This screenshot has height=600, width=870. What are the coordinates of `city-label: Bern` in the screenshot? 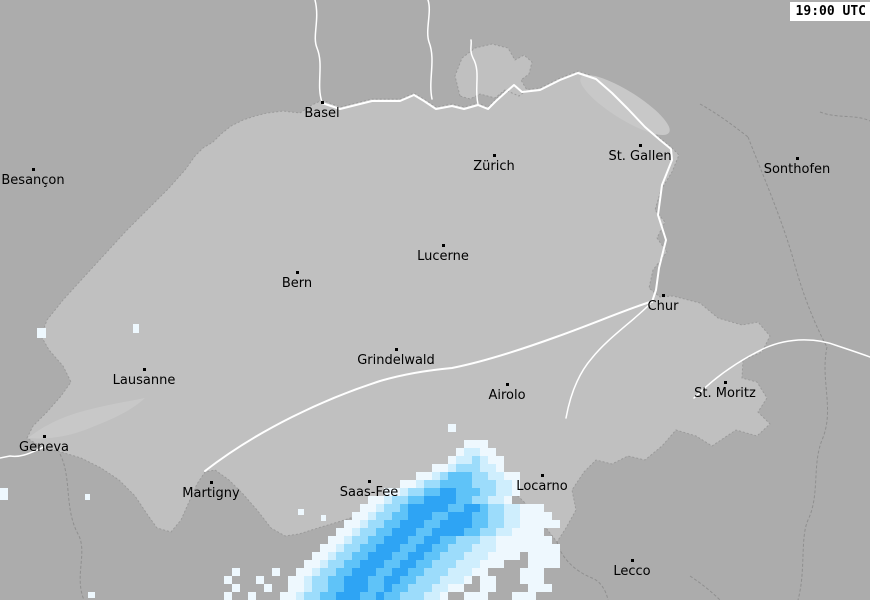 It's located at (297, 283).